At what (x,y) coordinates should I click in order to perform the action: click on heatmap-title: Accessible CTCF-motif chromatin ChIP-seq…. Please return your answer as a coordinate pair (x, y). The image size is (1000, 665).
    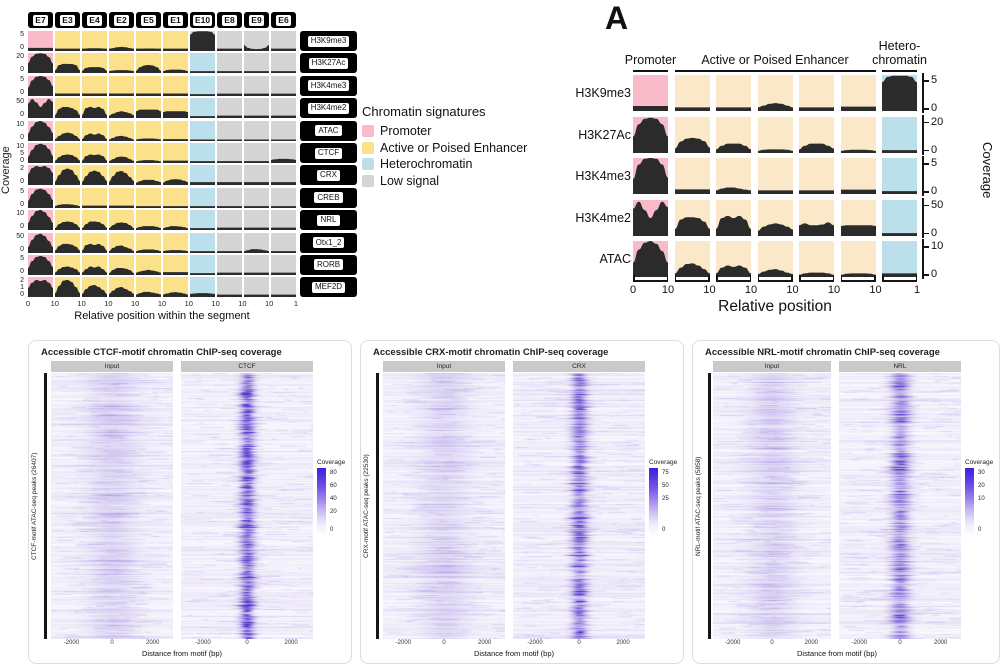
    Looking at the image, I should click on (161, 352).